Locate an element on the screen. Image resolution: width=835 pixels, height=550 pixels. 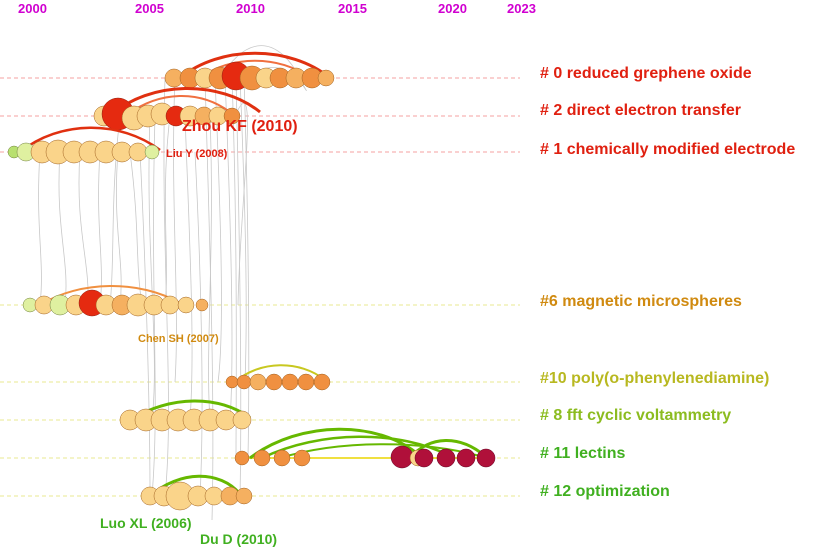
year-label-2000: 2000 is located at coordinates (32, 8).